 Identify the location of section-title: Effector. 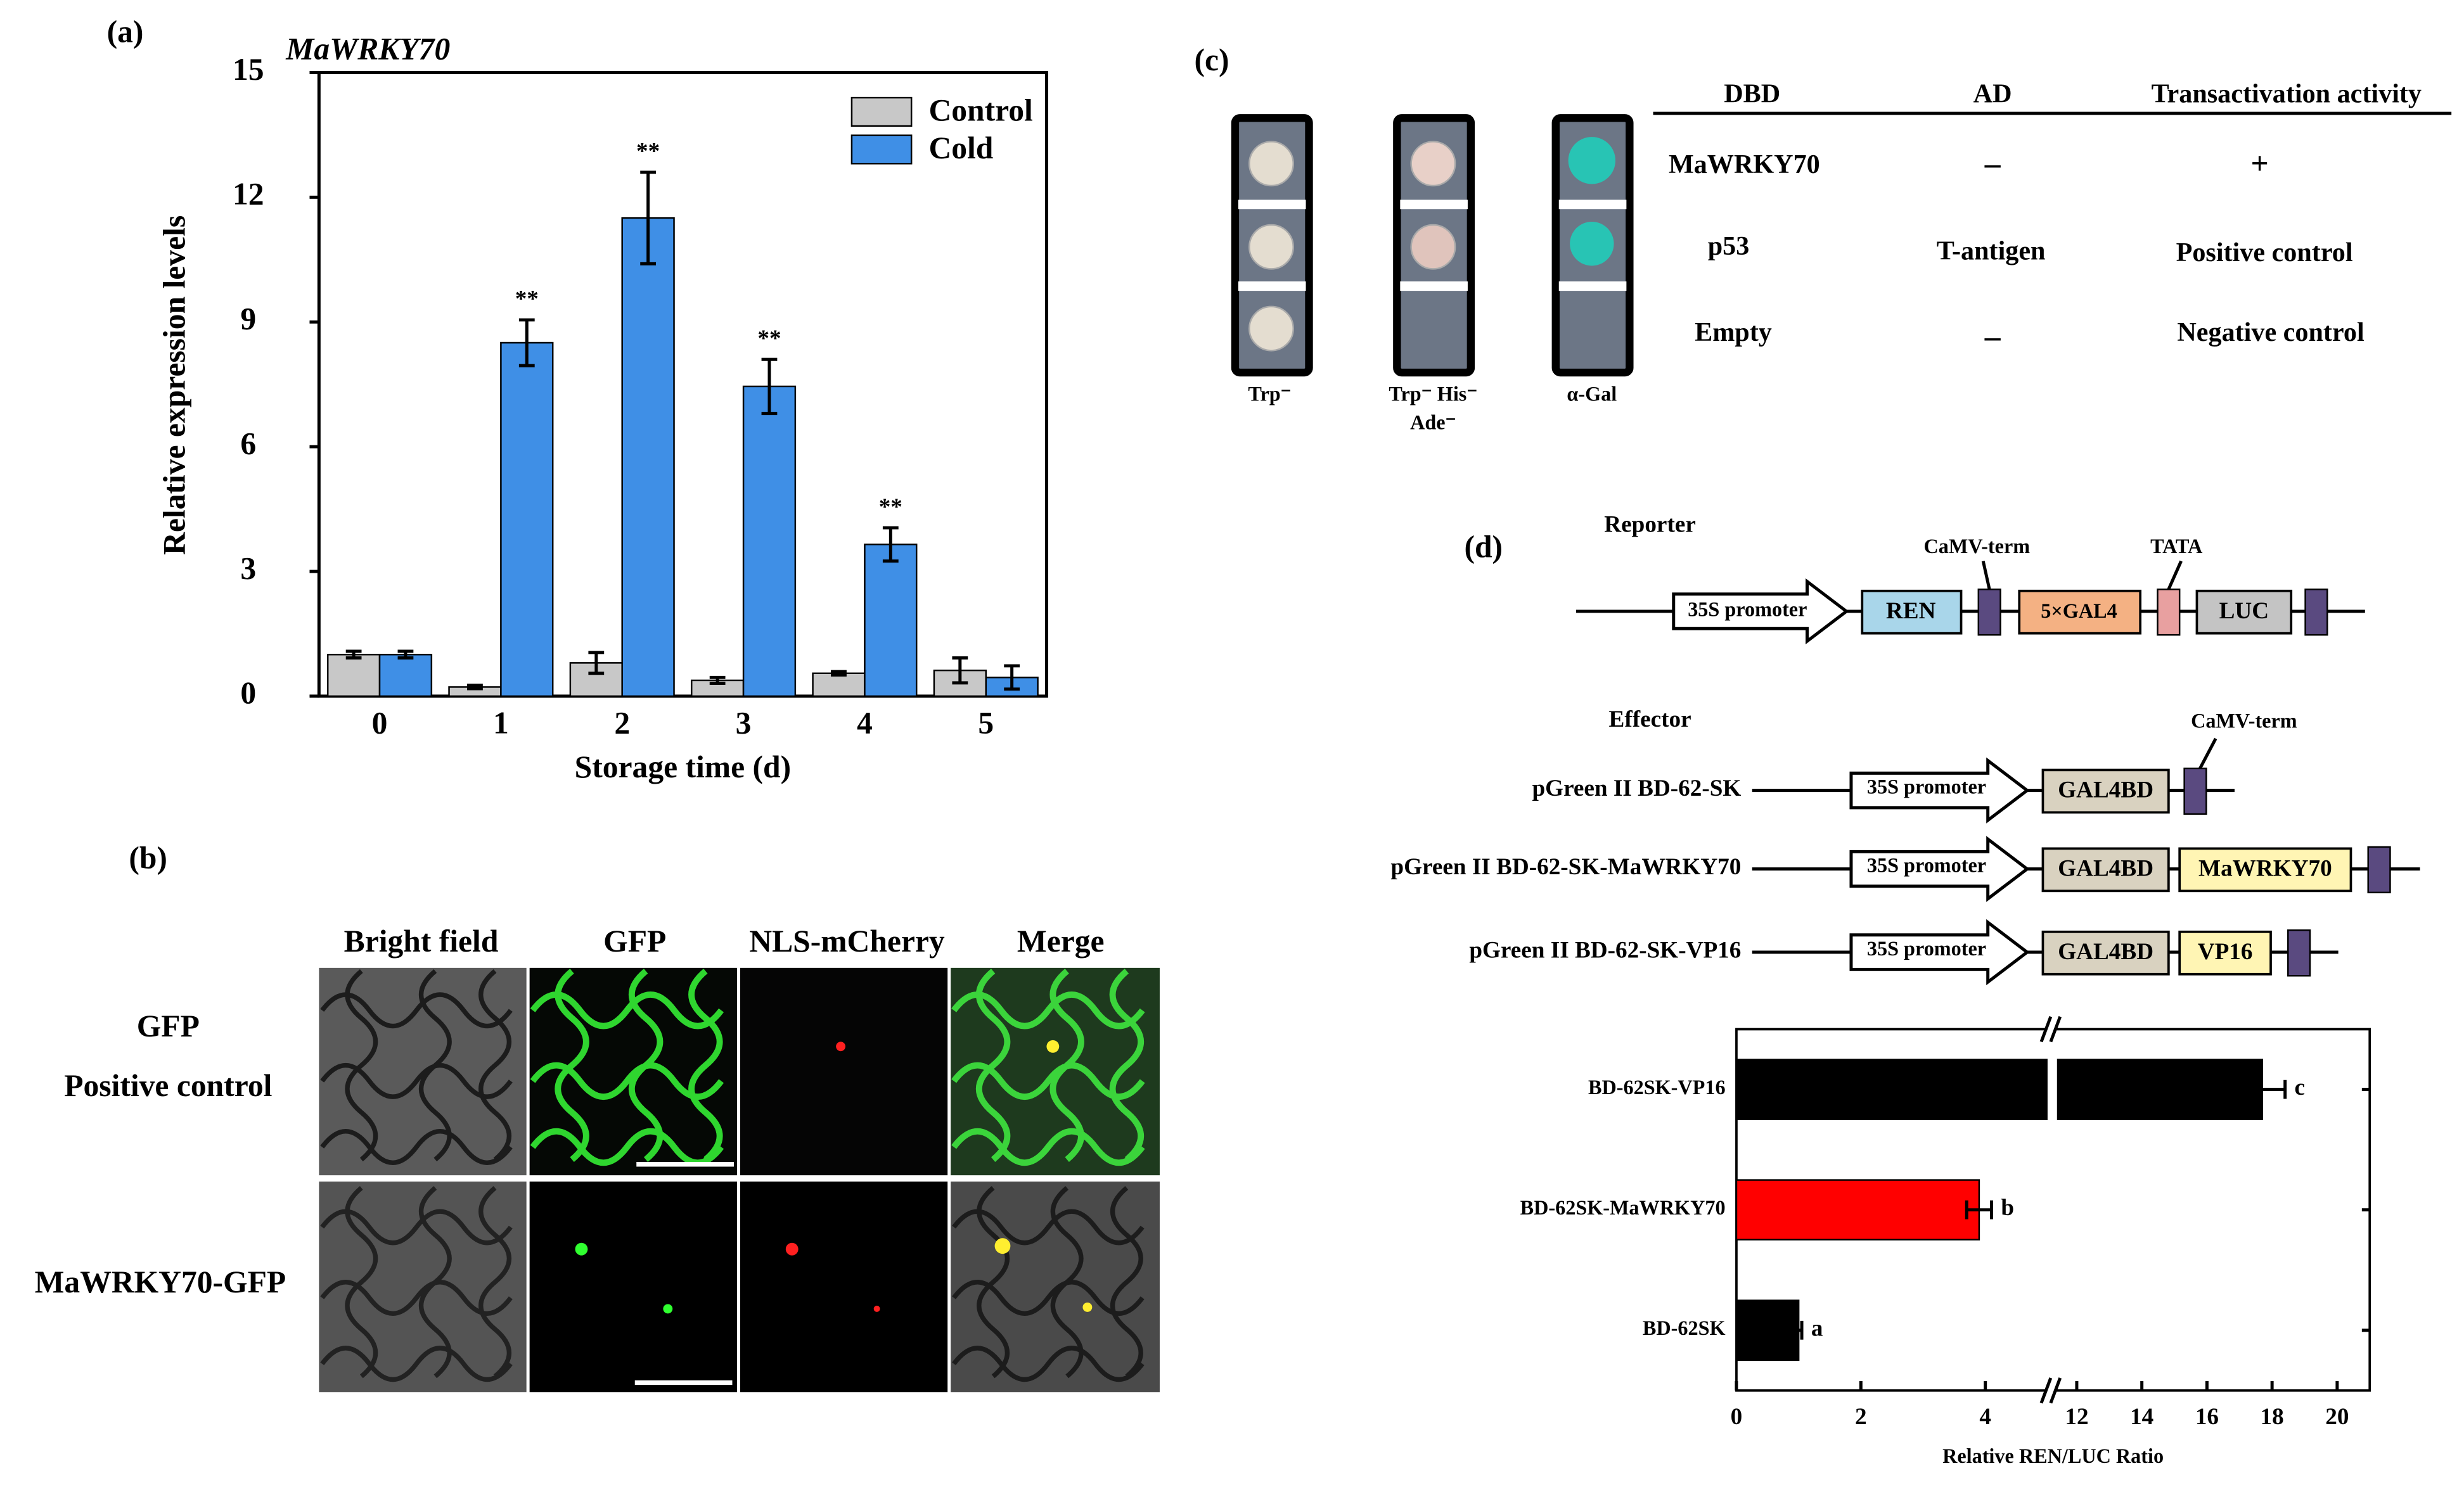
(1650, 719).